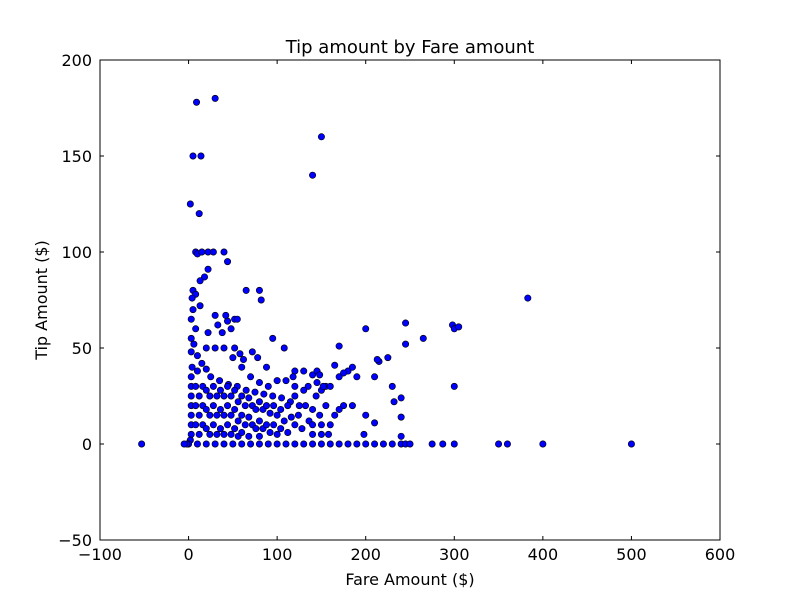 The width and height of the screenshot is (800, 604). I want to click on x-tick-label: −100, so click(100, 554).